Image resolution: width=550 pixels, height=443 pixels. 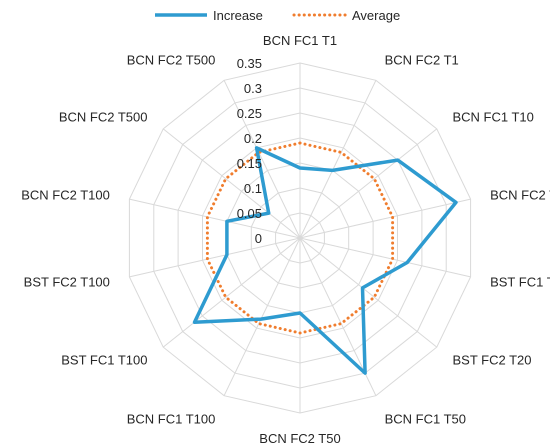 I want to click on category-label: BST FC1 T100, so click(x=104, y=360).